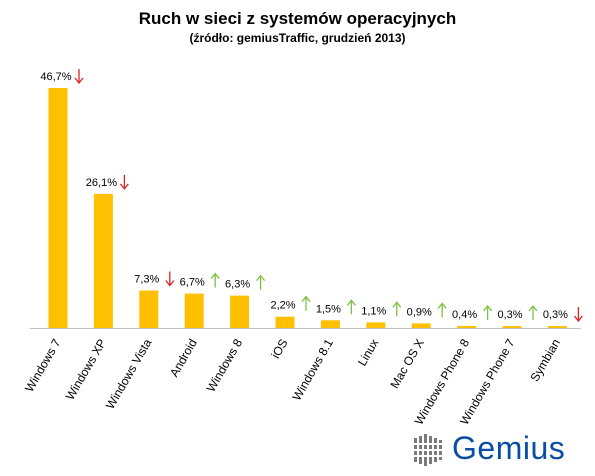 The width and height of the screenshot is (595, 476). Describe the element at coordinates (225, 365) in the screenshot. I see `x-tick-label: Windows 8` at that location.